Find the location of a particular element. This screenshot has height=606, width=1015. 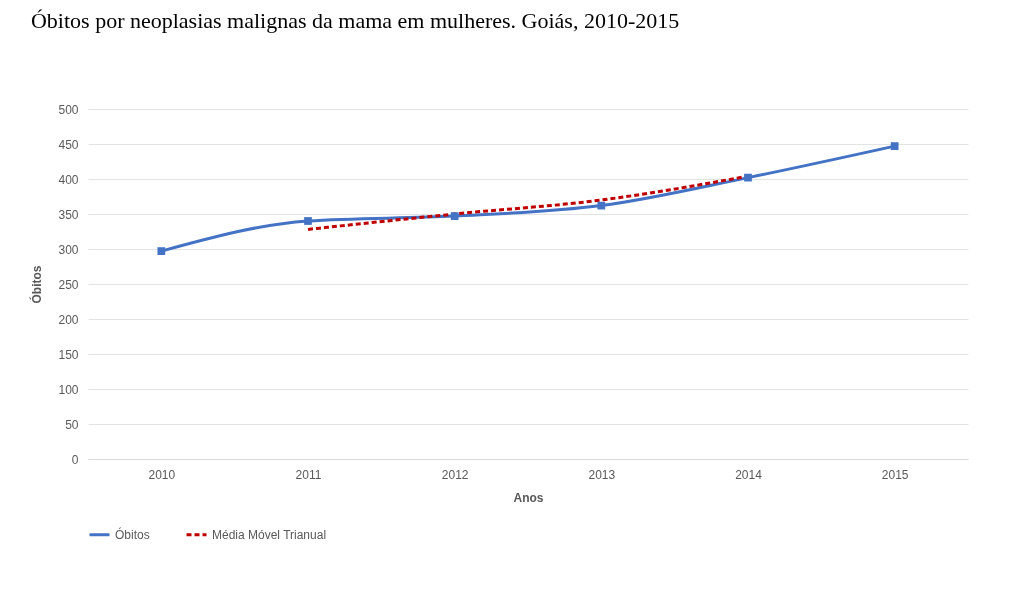

x-tick-label: 2010 is located at coordinates (162, 474).